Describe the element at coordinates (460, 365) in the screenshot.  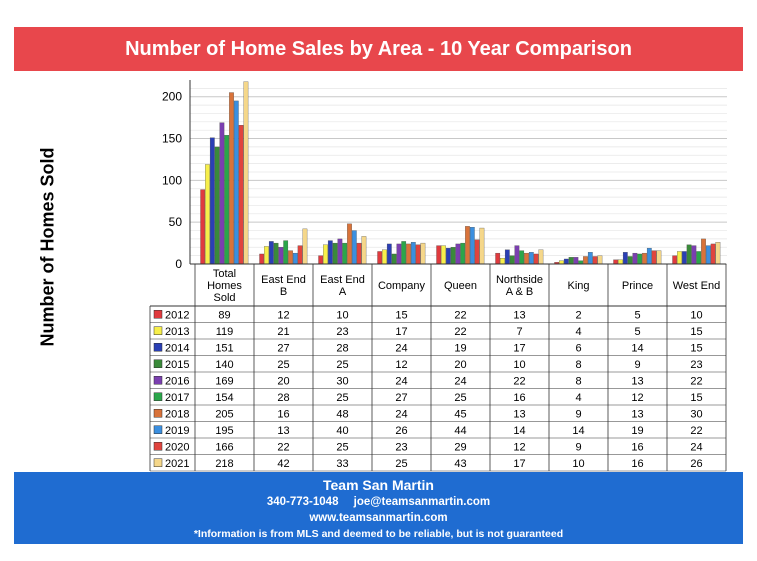
I see `data-label: 20` at that location.